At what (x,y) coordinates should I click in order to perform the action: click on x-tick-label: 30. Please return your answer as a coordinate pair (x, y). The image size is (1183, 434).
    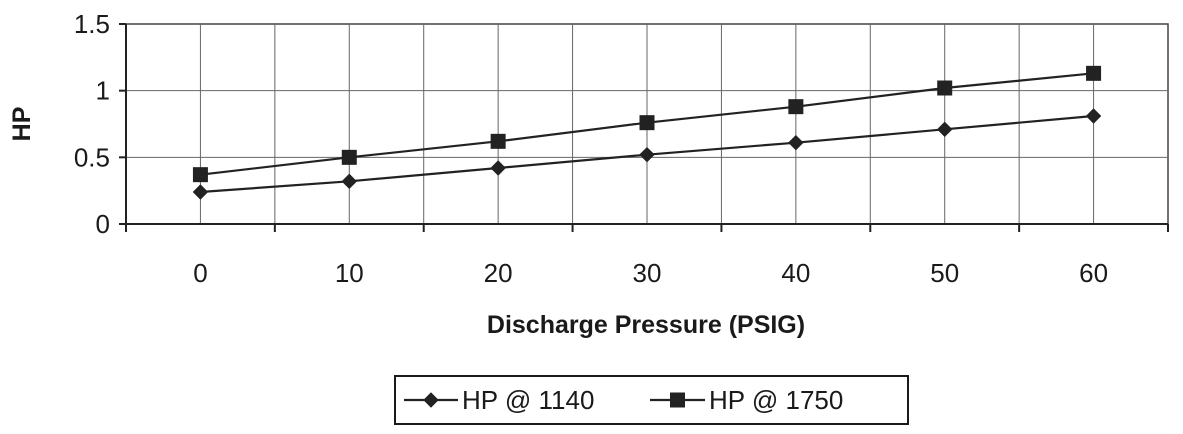
    Looking at the image, I should click on (647, 273).